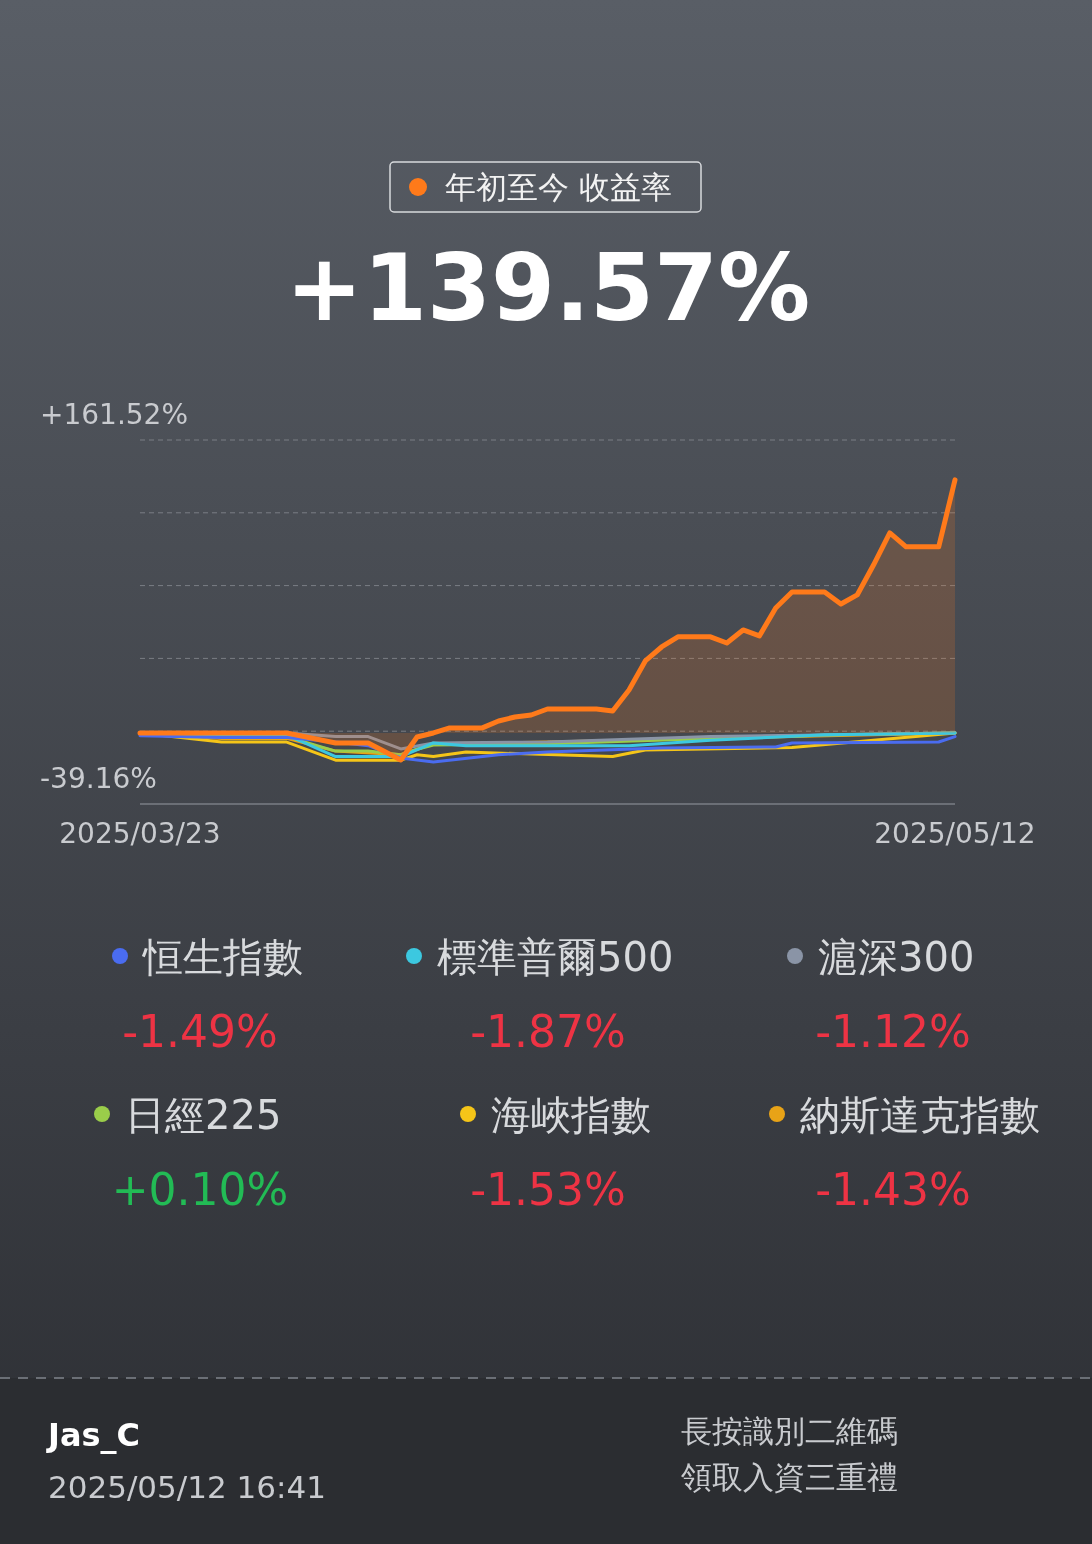 The image size is (1092, 1544). What do you see at coordinates (548, 288) in the screenshot?
I see `chart-title: +139.57%` at bounding box center [548, 288].